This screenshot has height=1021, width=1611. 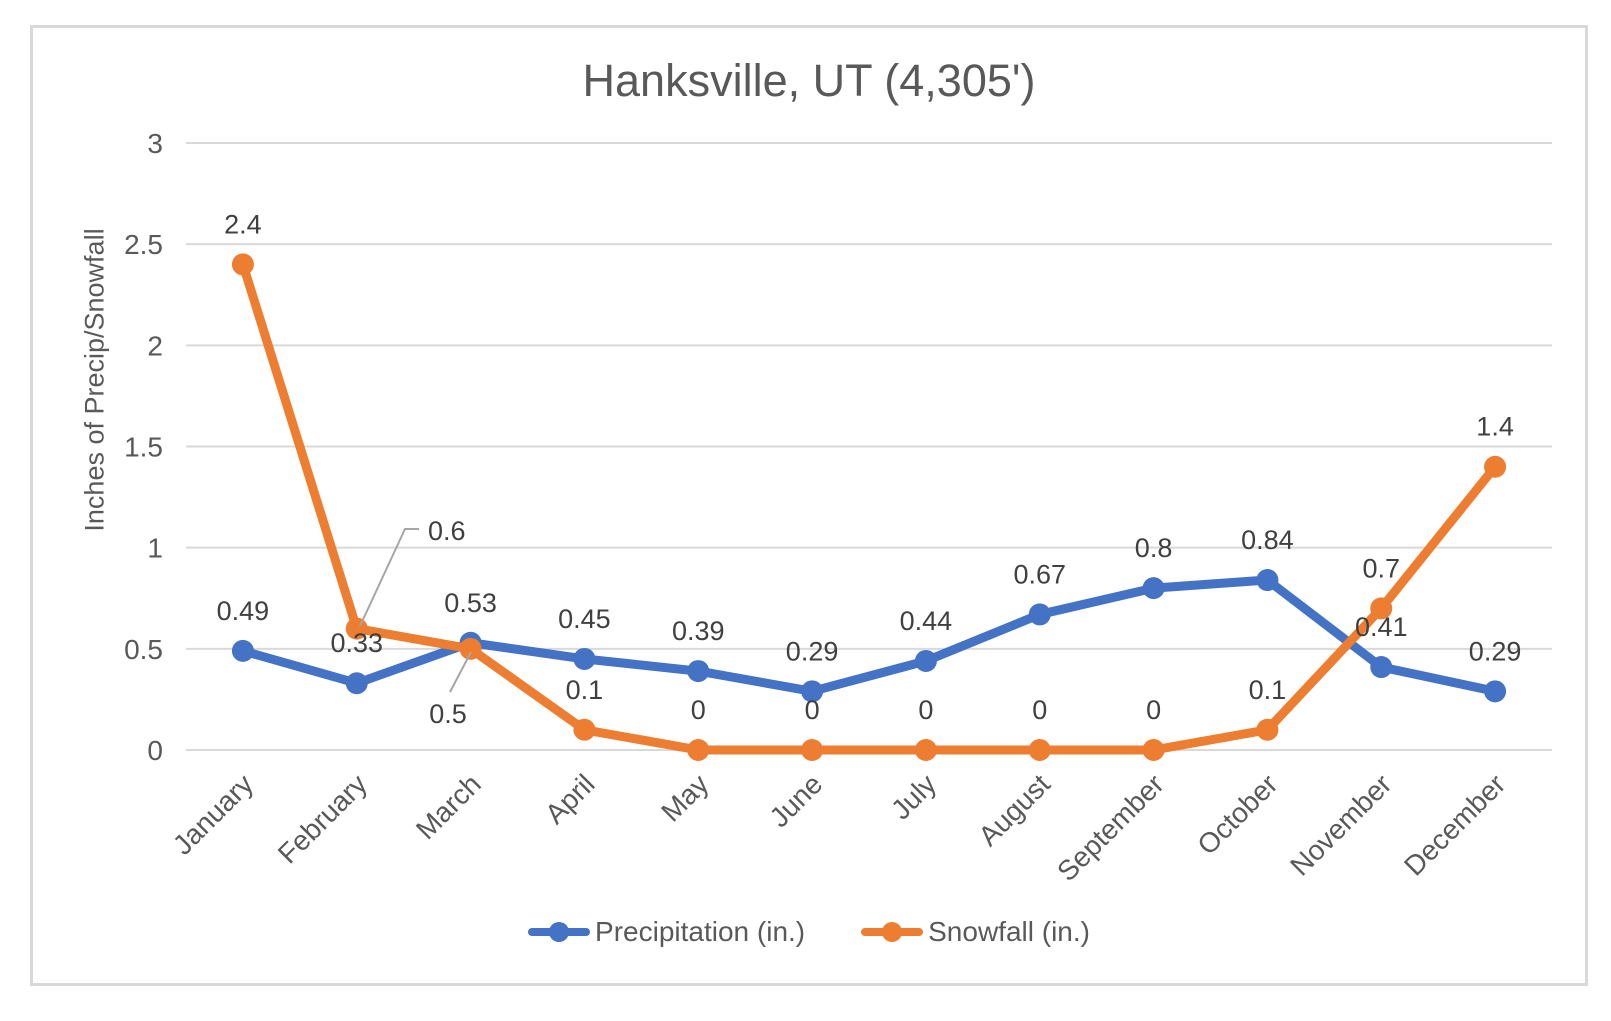 What do you see at coordinates (869, 635) in the screenshot?
I see `series-line-precipitation` at bounding box center [869, 635].